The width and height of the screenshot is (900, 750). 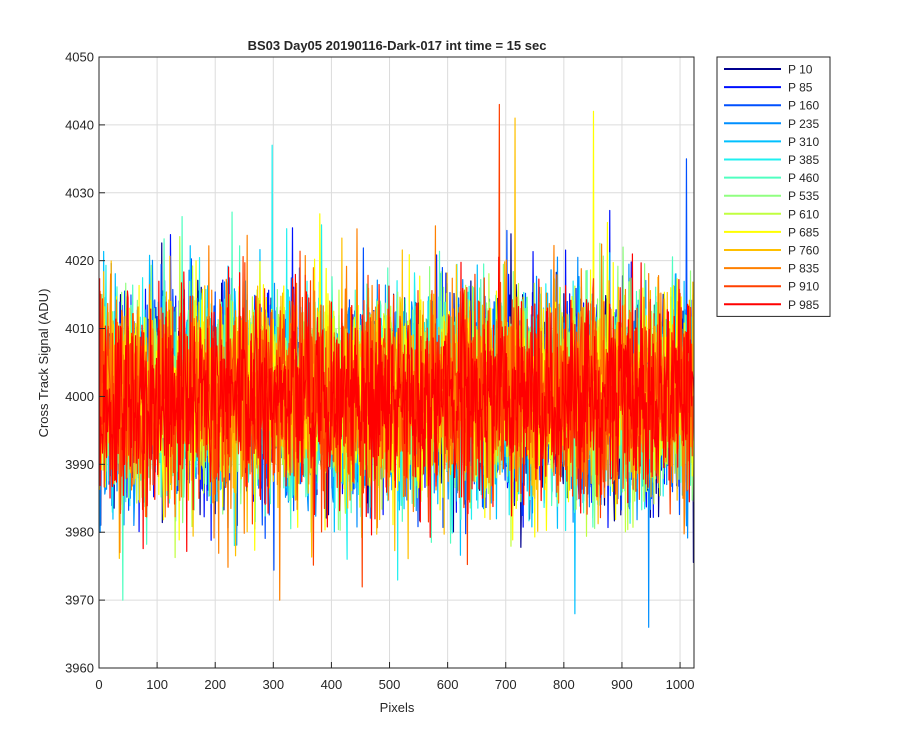 What do you see at coordinates (771, 232) in the screenshot?
I see `legend-item: P 685` at bounding box center [771, 232].